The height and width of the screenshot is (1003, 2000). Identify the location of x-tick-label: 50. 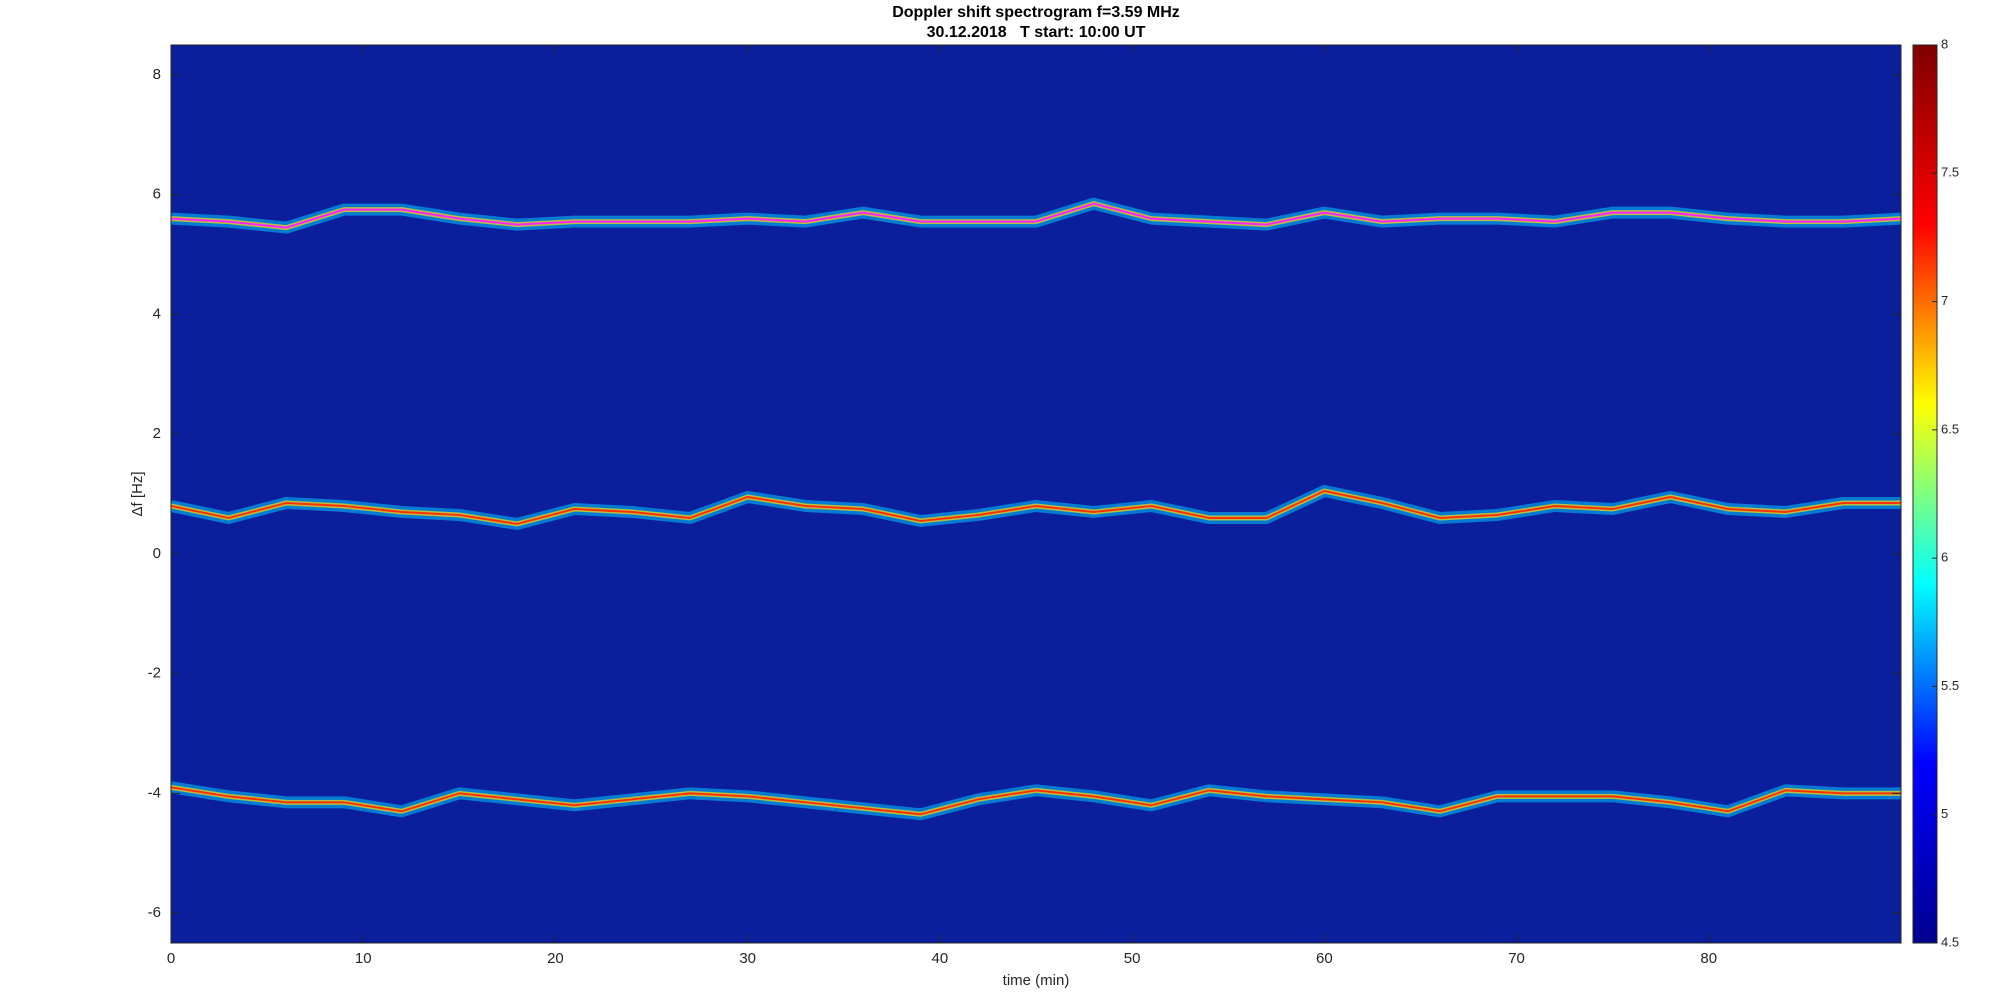
(1132, 958).